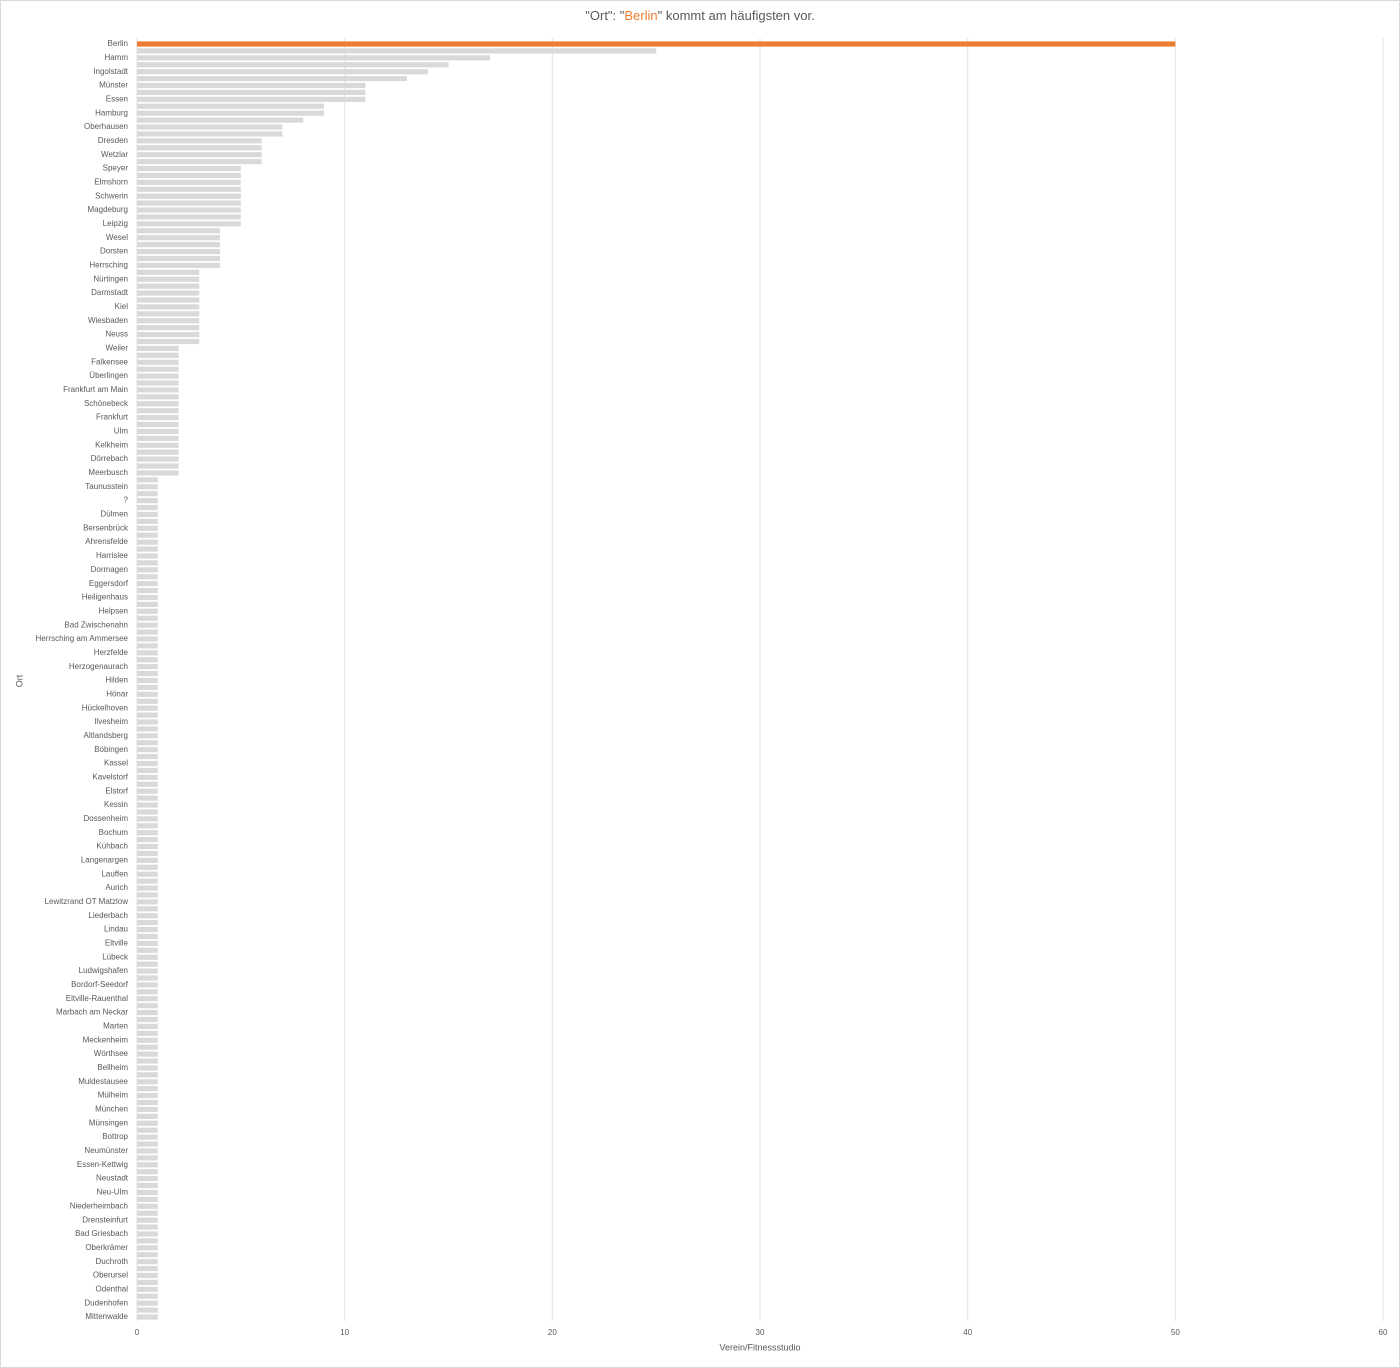 This screenshot has width=1400, height=1368. I want to click on x-tick-label: 10, so click(344, 1332).